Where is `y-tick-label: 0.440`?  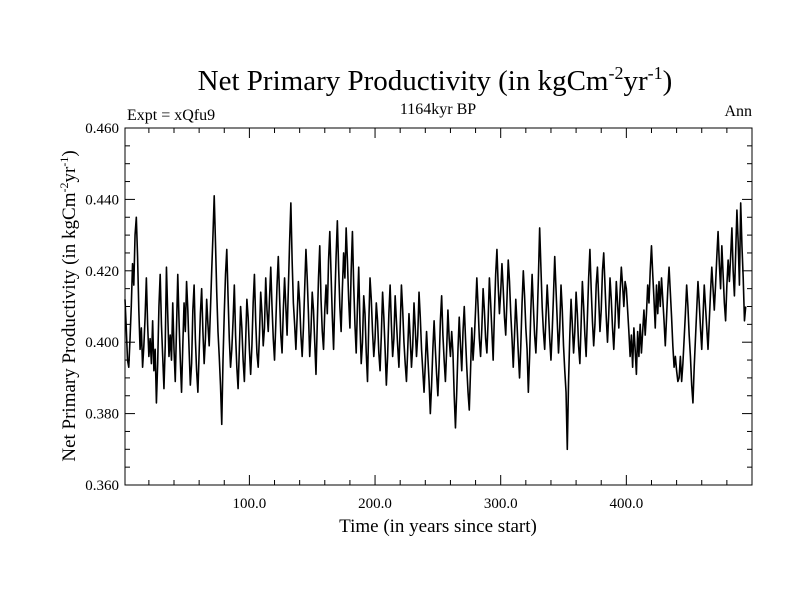
y-tick-label: 0.440 is located at coordinates (102, 200).